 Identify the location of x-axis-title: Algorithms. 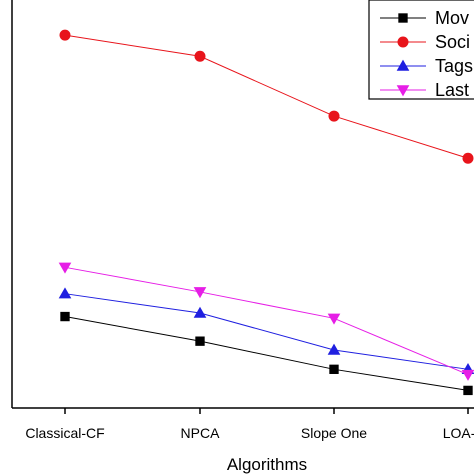
(267, 464).